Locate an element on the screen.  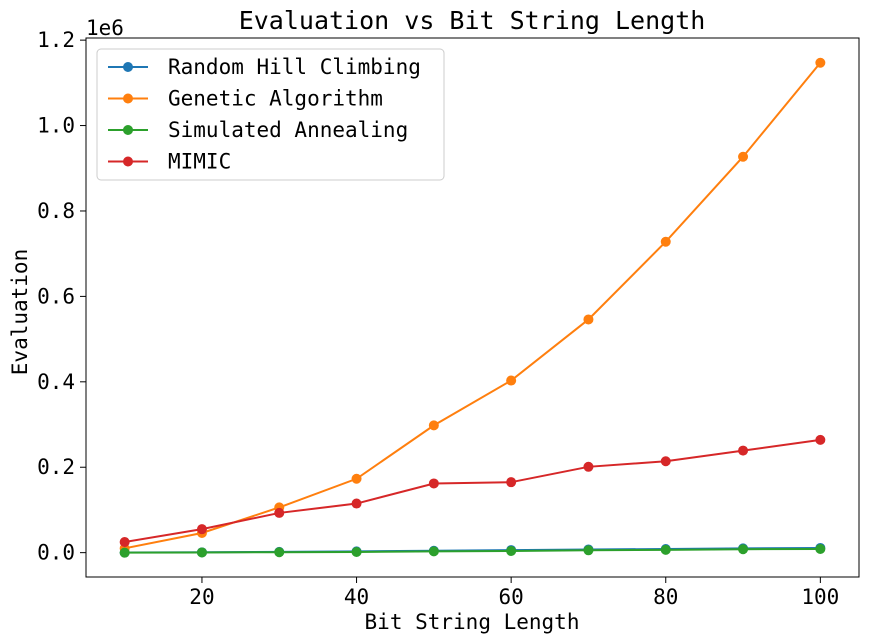
series-simulated-annealing is located at coordinates (472, 551).